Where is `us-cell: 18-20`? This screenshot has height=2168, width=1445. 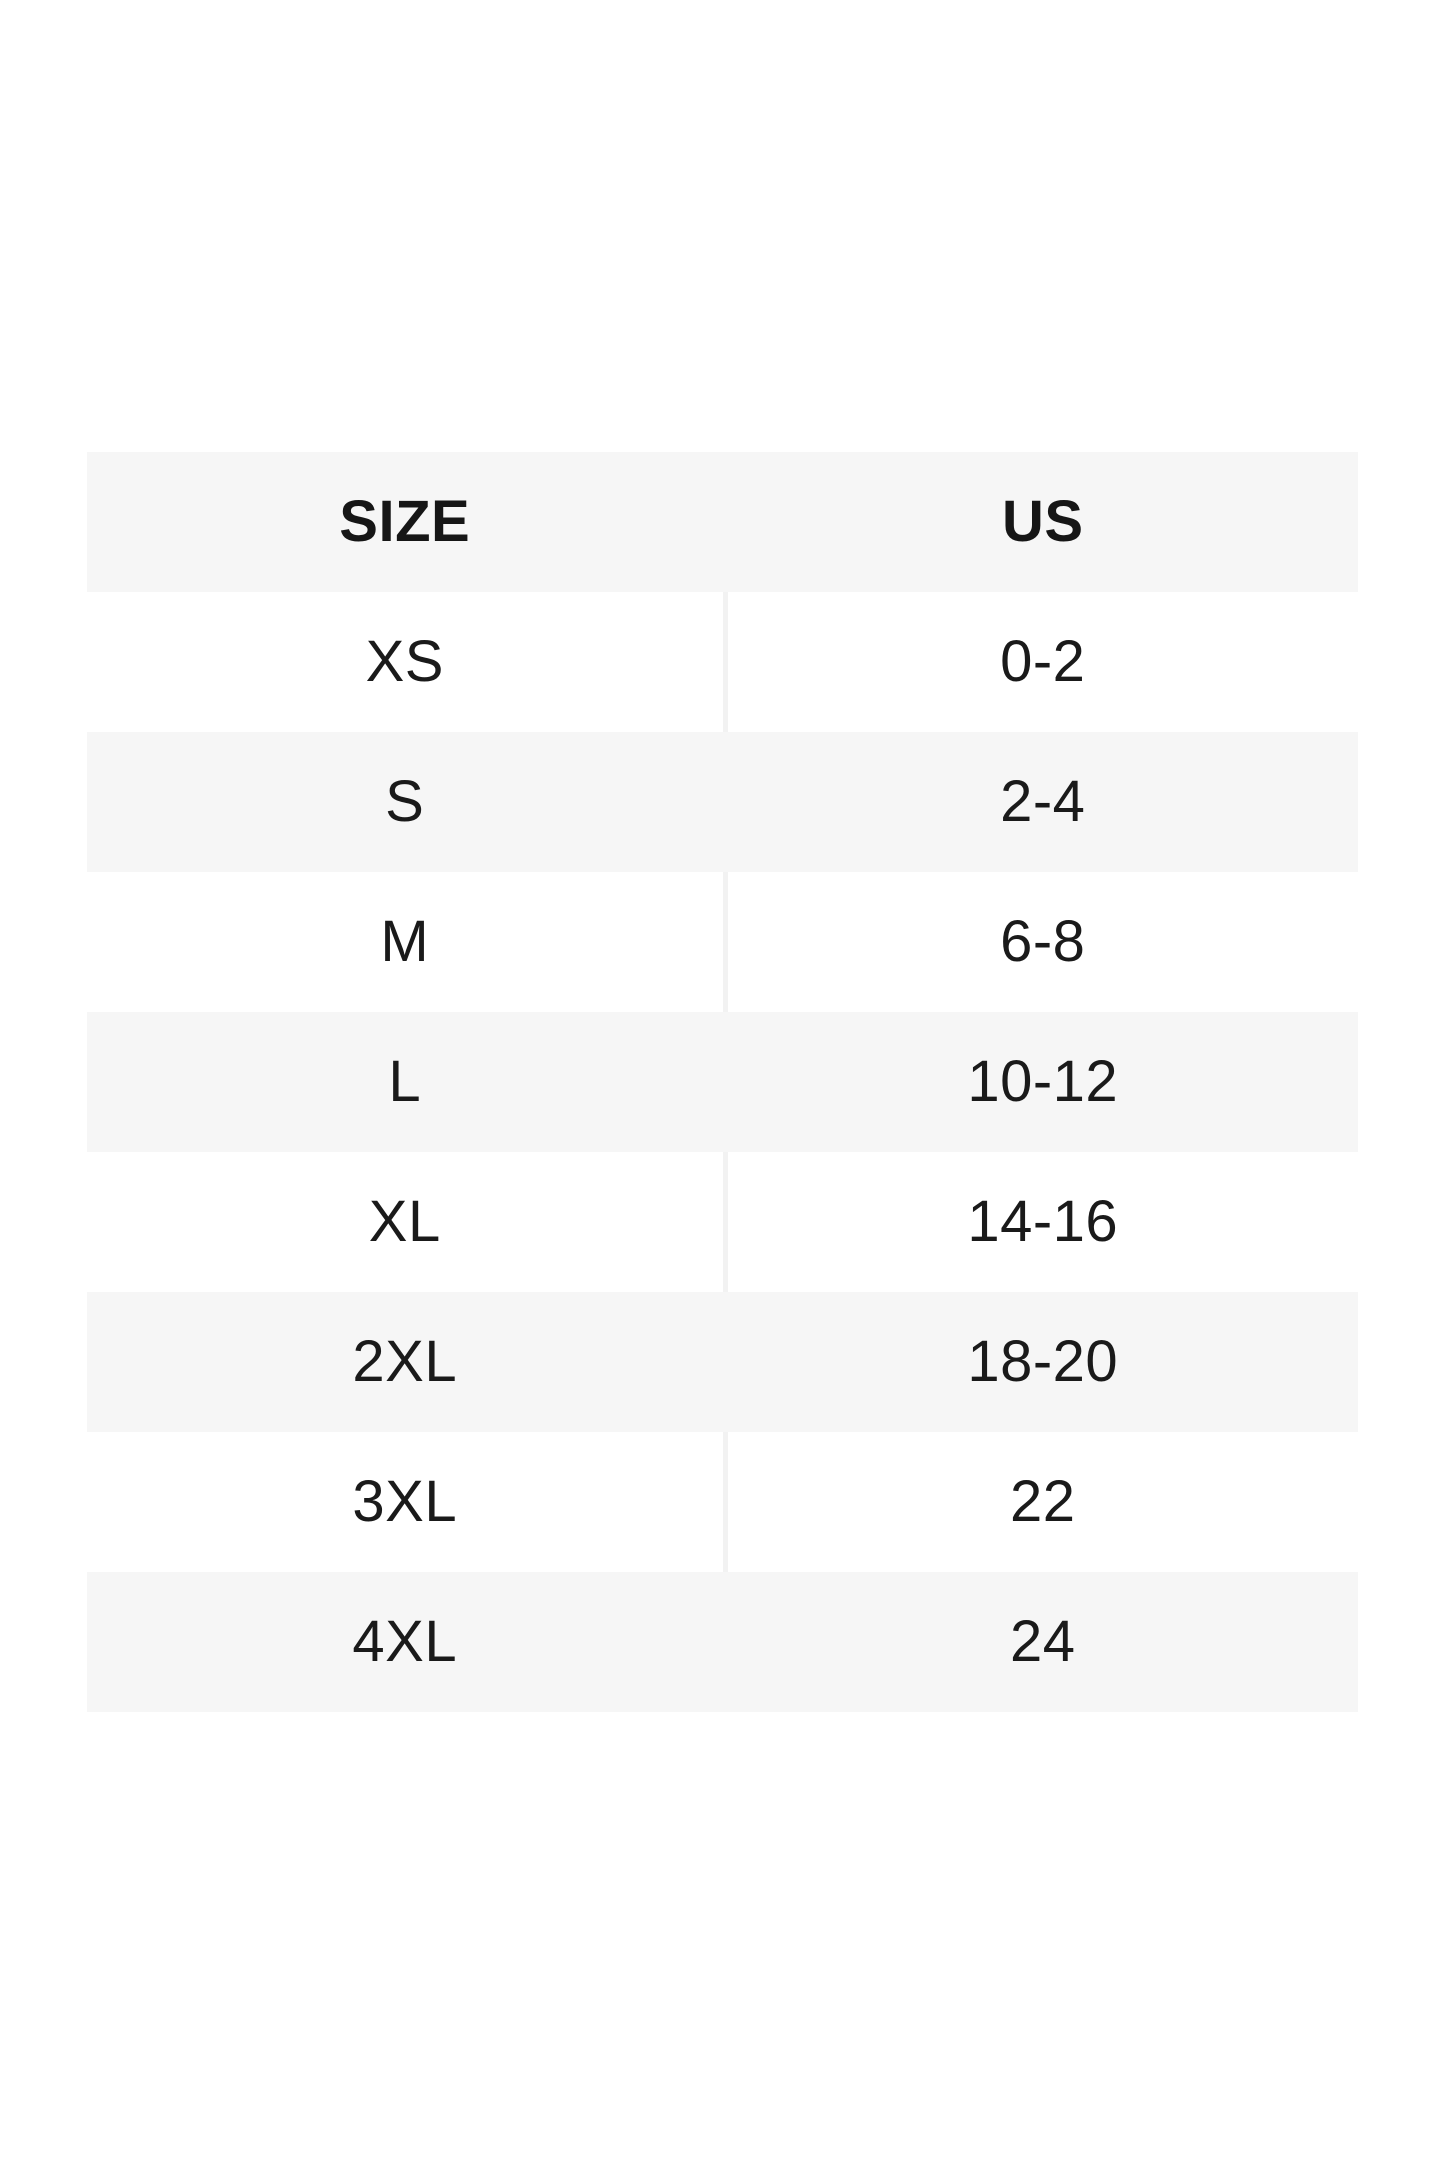
us-cell: 18-20 is located at coordinates (1043, 1361).